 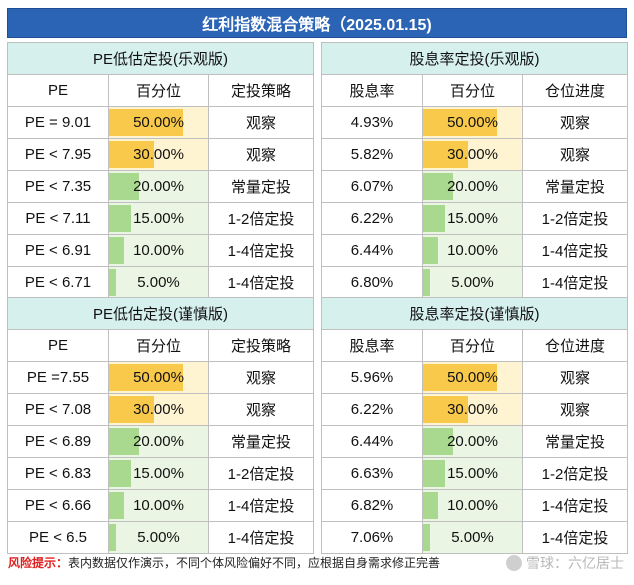 What do you see at coordinates (372, 505) in the screenshot?
I see `metric-cell: 6.82%` at bounding box center [372, 505].